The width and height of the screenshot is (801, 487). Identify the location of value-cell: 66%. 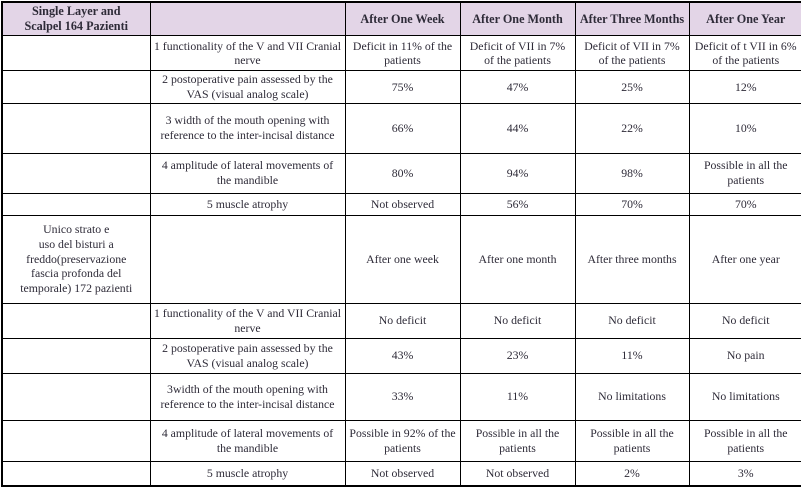
(402, 128).